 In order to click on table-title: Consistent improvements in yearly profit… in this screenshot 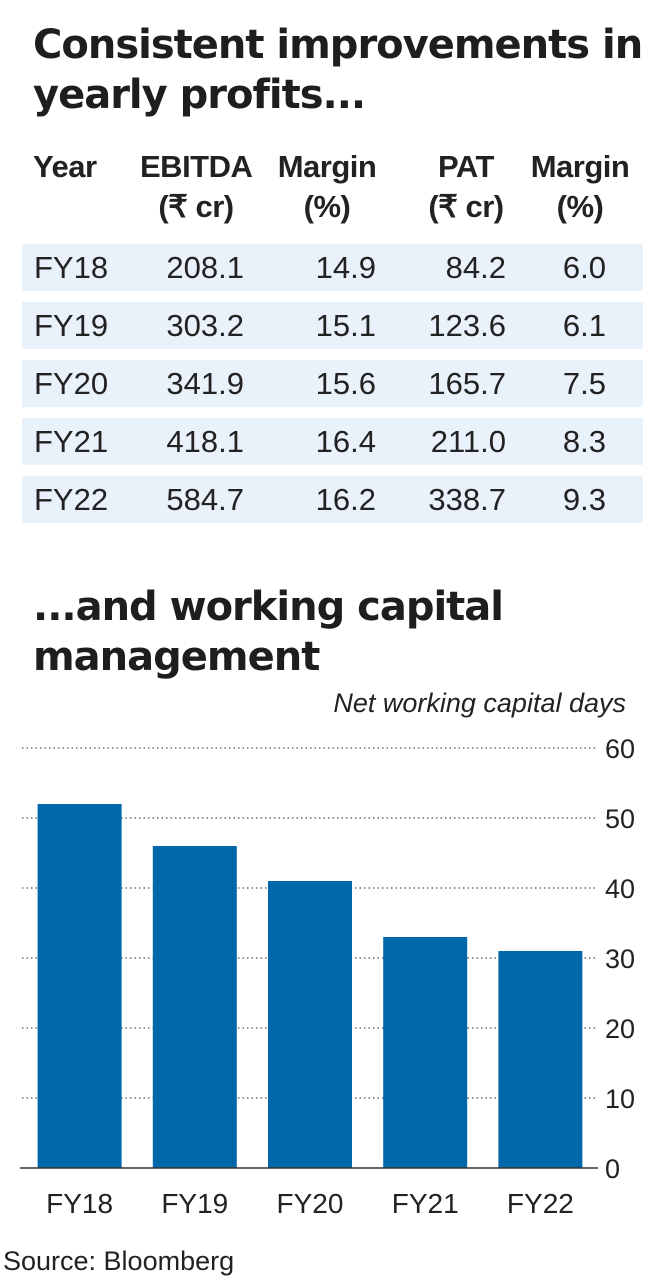, I will do `click(338, 70)`.